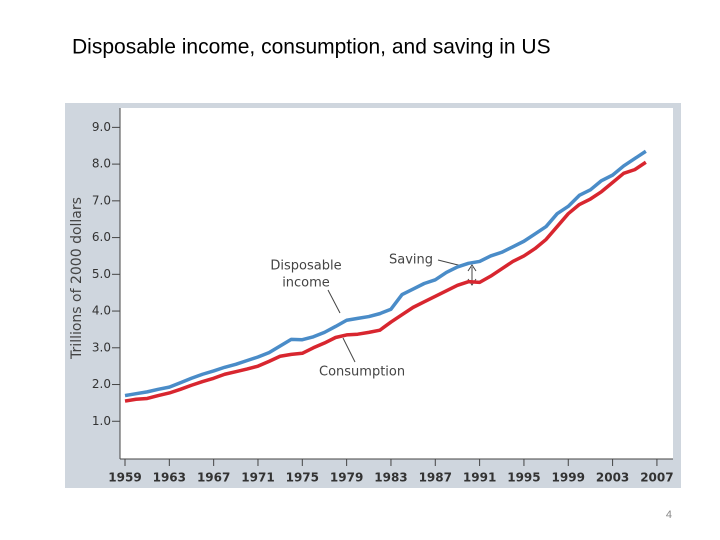  Describe the element at coordinates (101, 421) in the screenshot. I see `y-tick-label: 1.0` at that location.